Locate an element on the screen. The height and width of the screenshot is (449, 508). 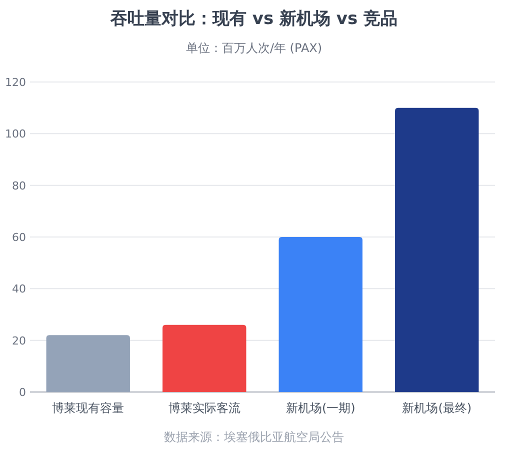
chart-subtitle: 单位：百万人次/年 (PAX) is located at coordinates (254, 48).